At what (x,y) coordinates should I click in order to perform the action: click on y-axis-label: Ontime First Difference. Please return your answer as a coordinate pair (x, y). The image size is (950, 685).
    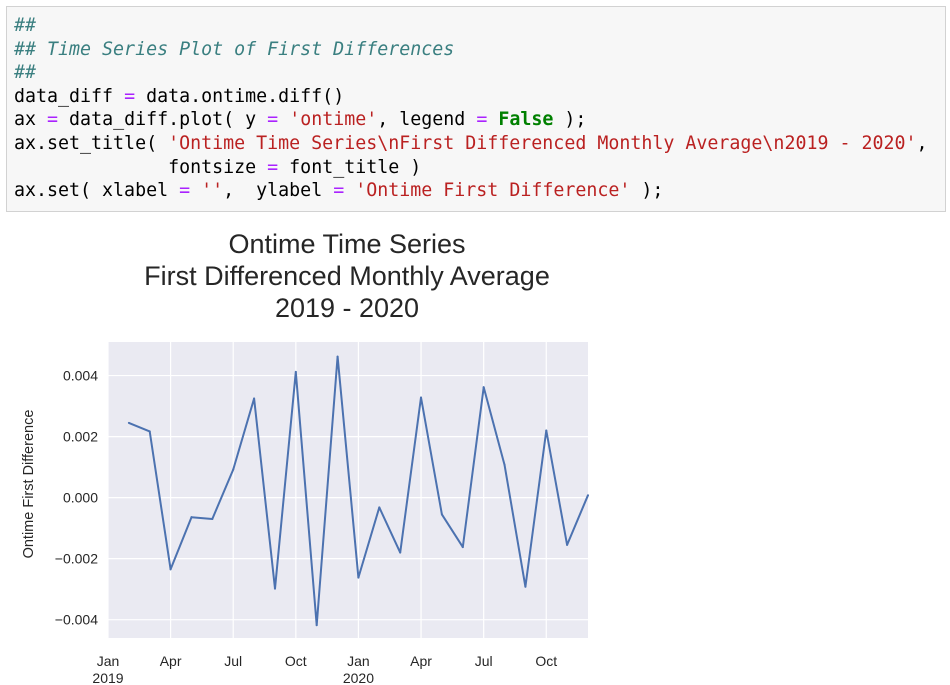
    Looking at the image, I should click on (29, 484).